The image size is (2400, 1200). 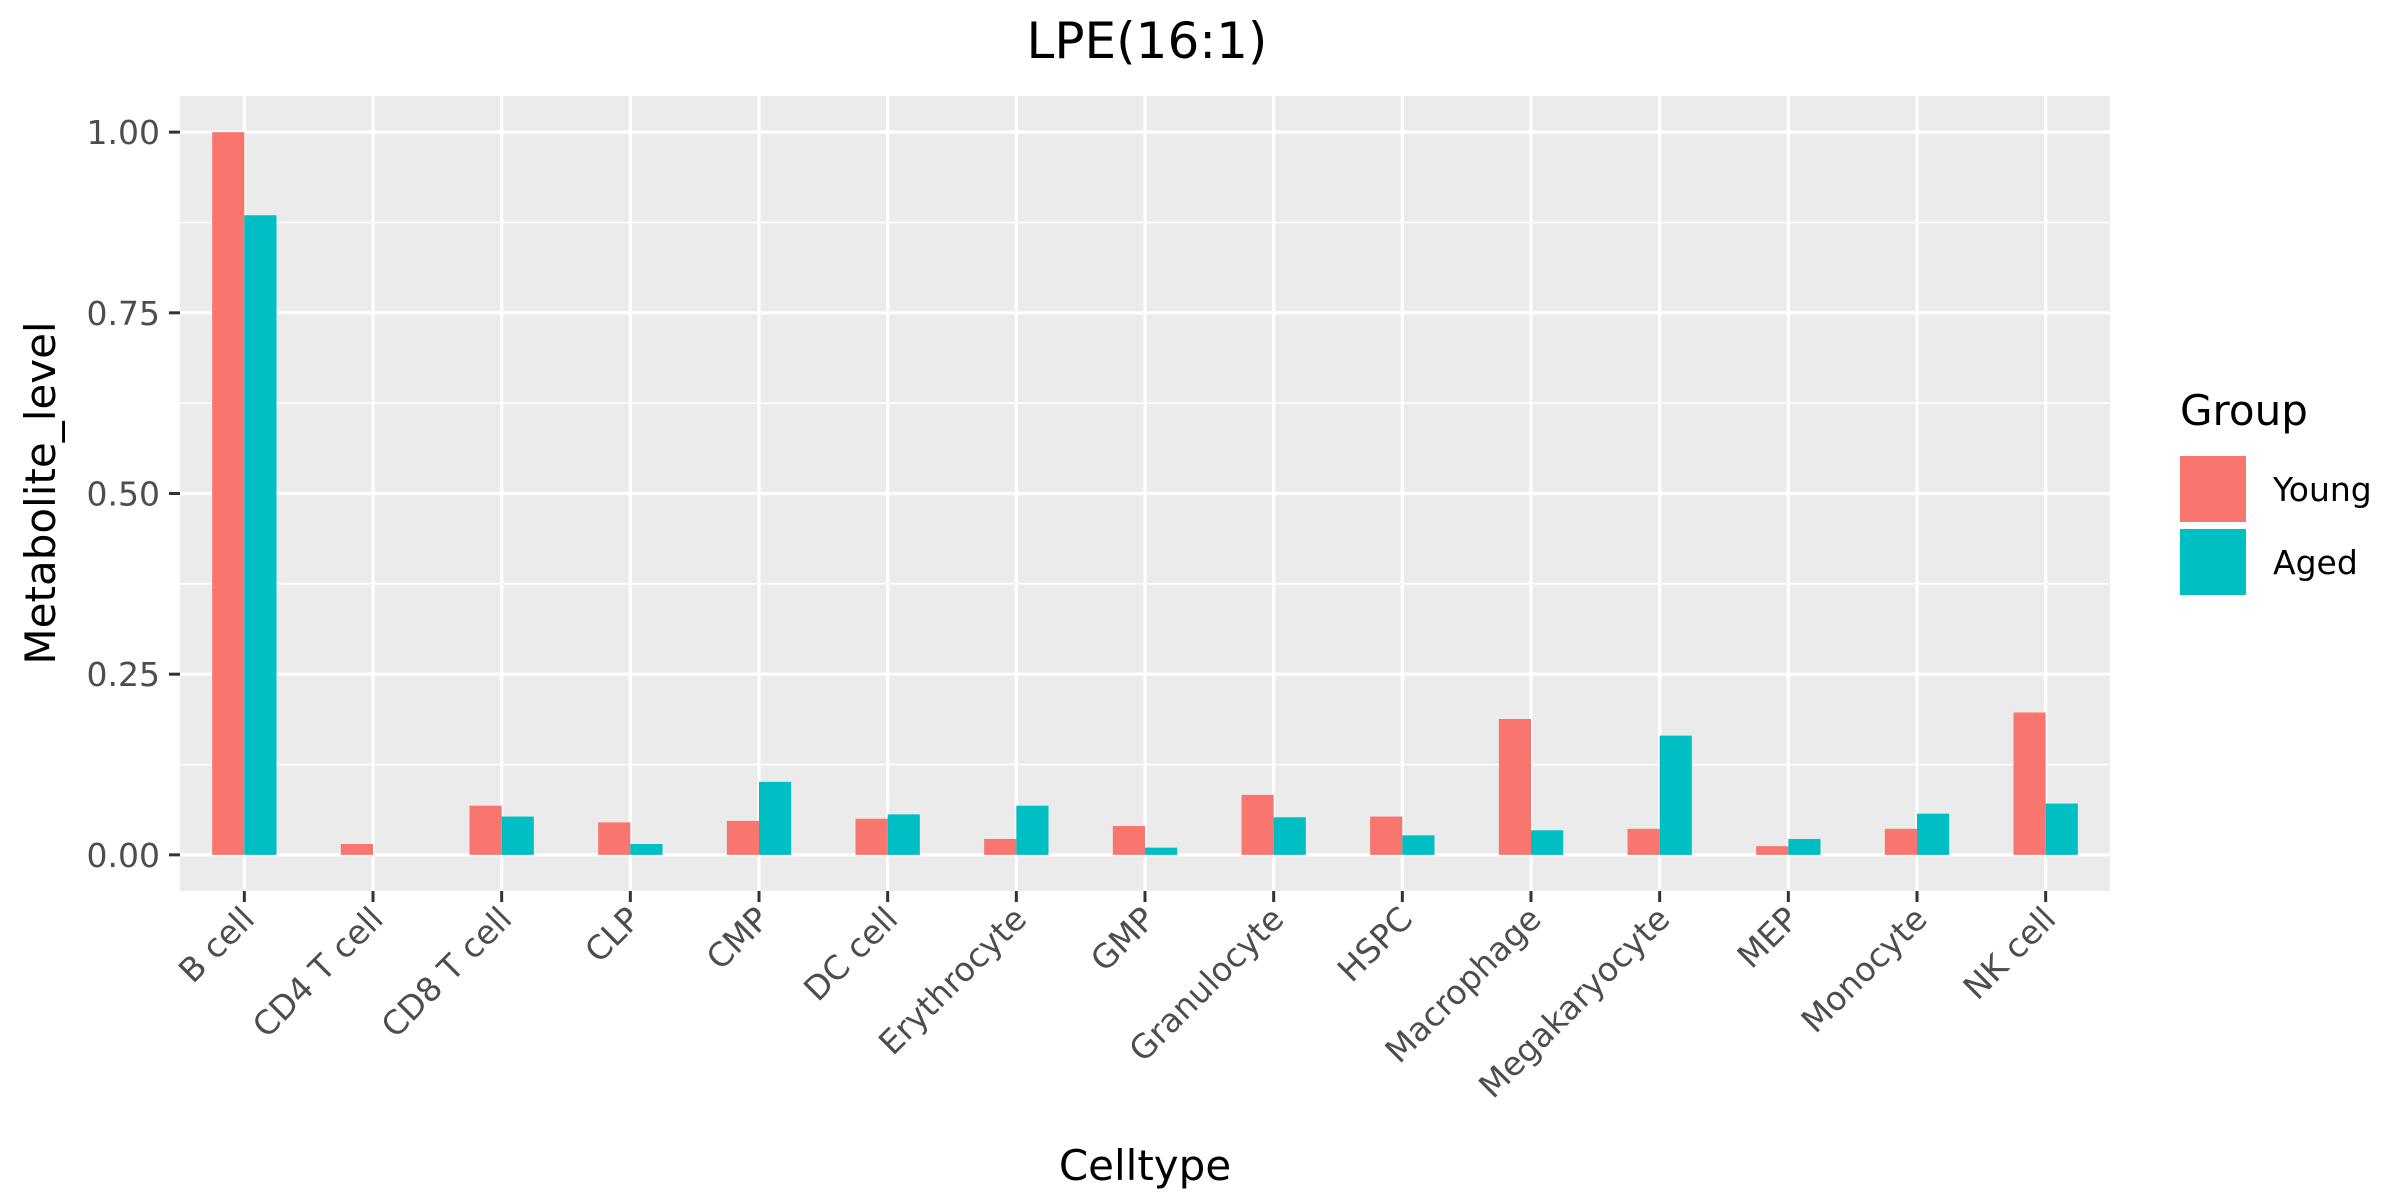 What do you see at coordinates (2315, 562) in the screenshot?
I see `legend-label-aged: Aged` at bounding box center [2315, 562].